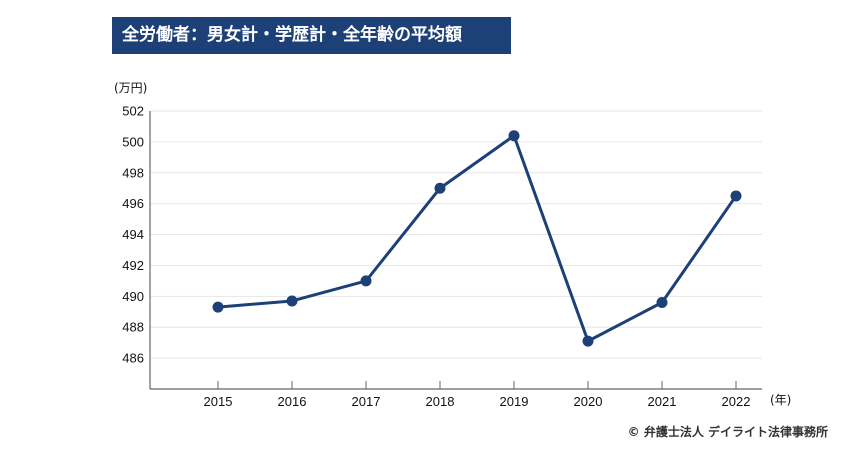 The height and width of the screenshot is (457, 850). What do you see at coordinates (133, 203) in the screenshot?
I see `y-tick-label-496: 496` at bounding box center [133, 203].